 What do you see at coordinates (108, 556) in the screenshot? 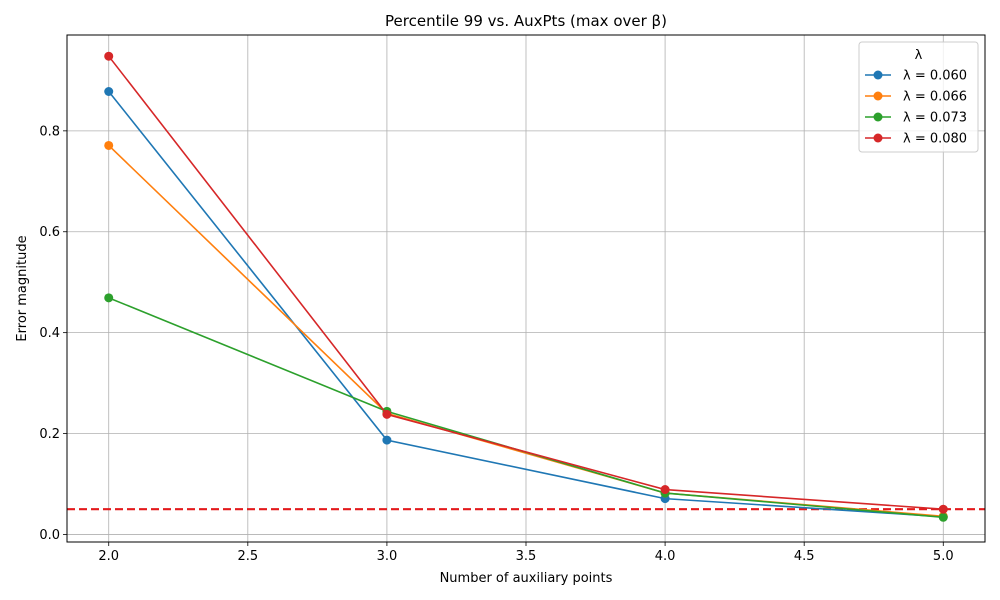
I see `x-tick-label: 2.0` at bounding box center [108, 556].